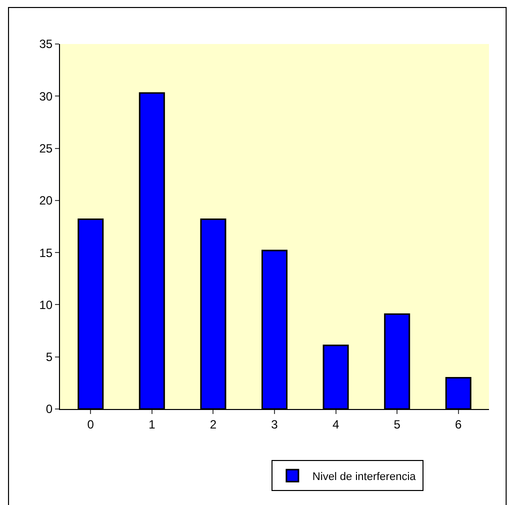  Describe the element at coordinates (152, 424) in the screenshot. I see `x-tick-label: 1` at that location.